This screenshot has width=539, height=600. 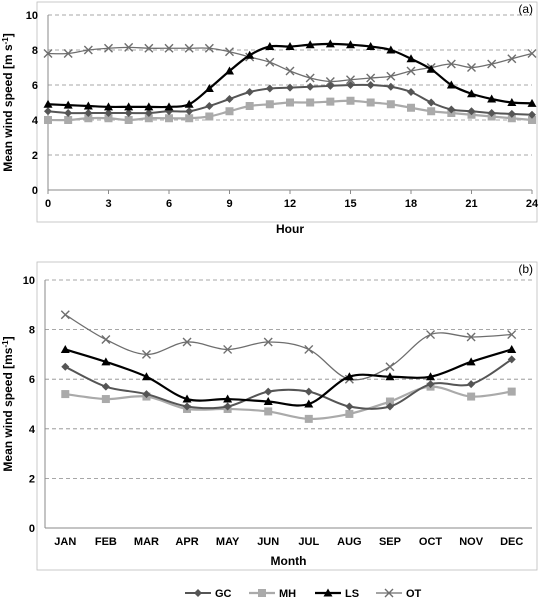 I want to click on x-tick-label: APR, so click(x=186, y=542).